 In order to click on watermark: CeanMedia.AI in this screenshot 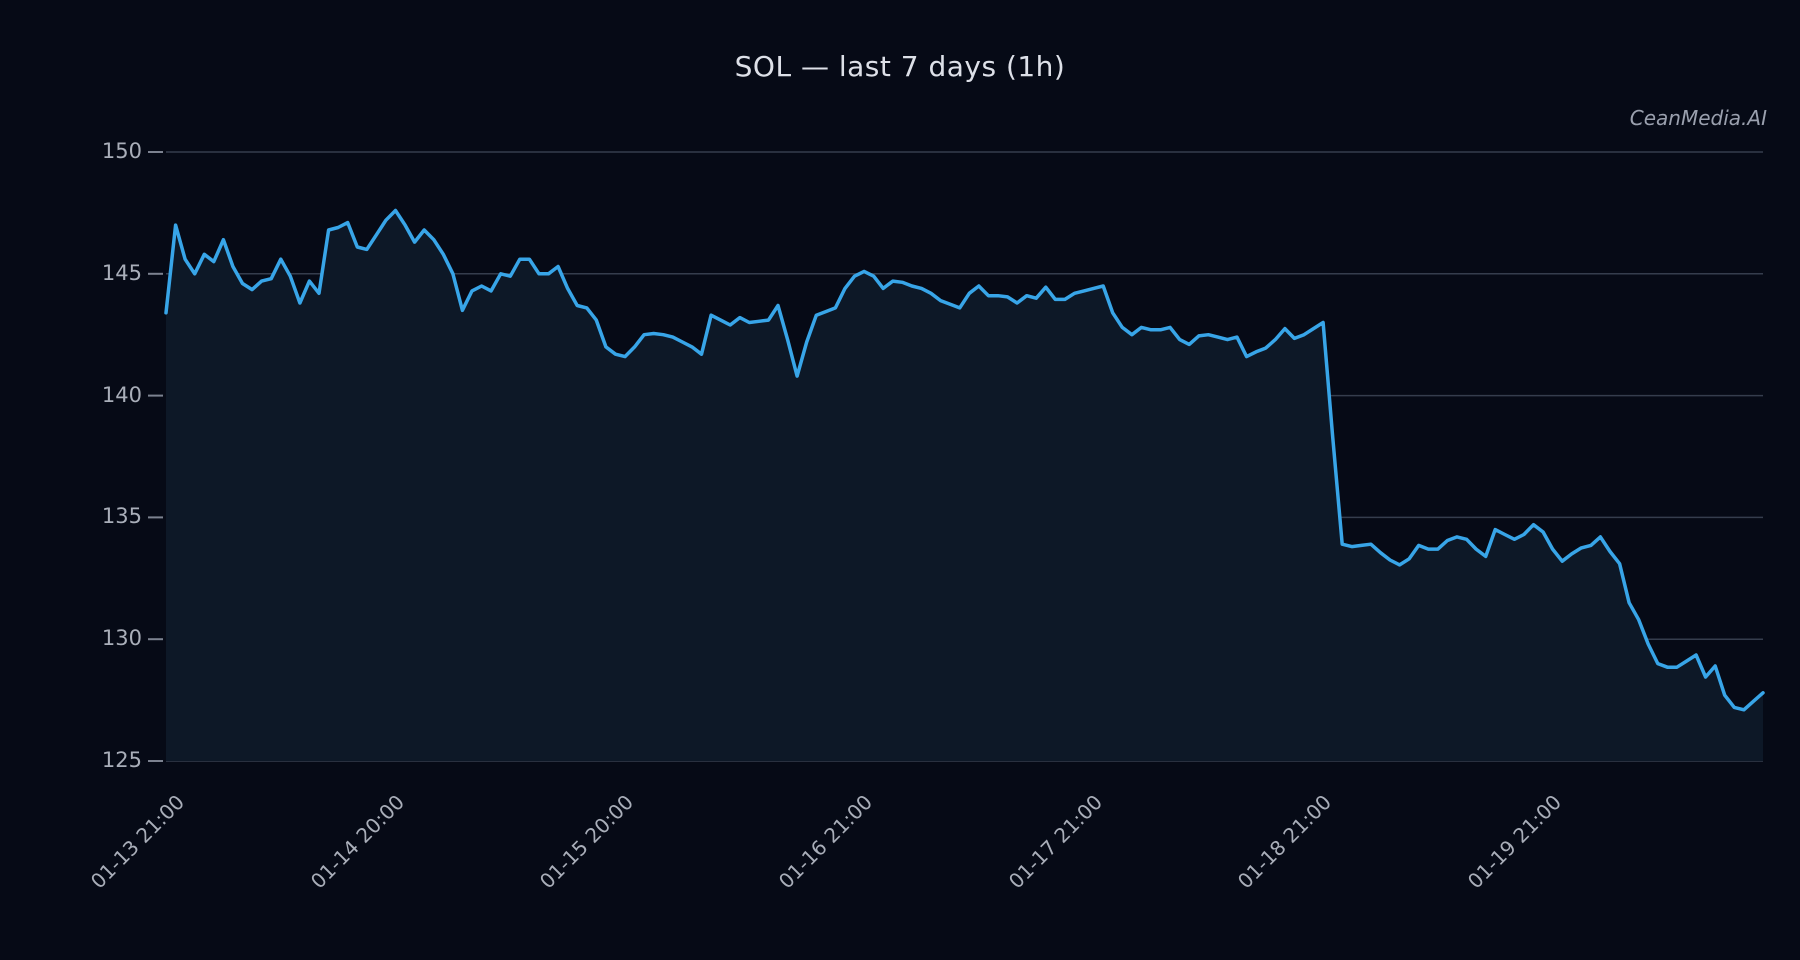, I will do `click(1698, 118)`.